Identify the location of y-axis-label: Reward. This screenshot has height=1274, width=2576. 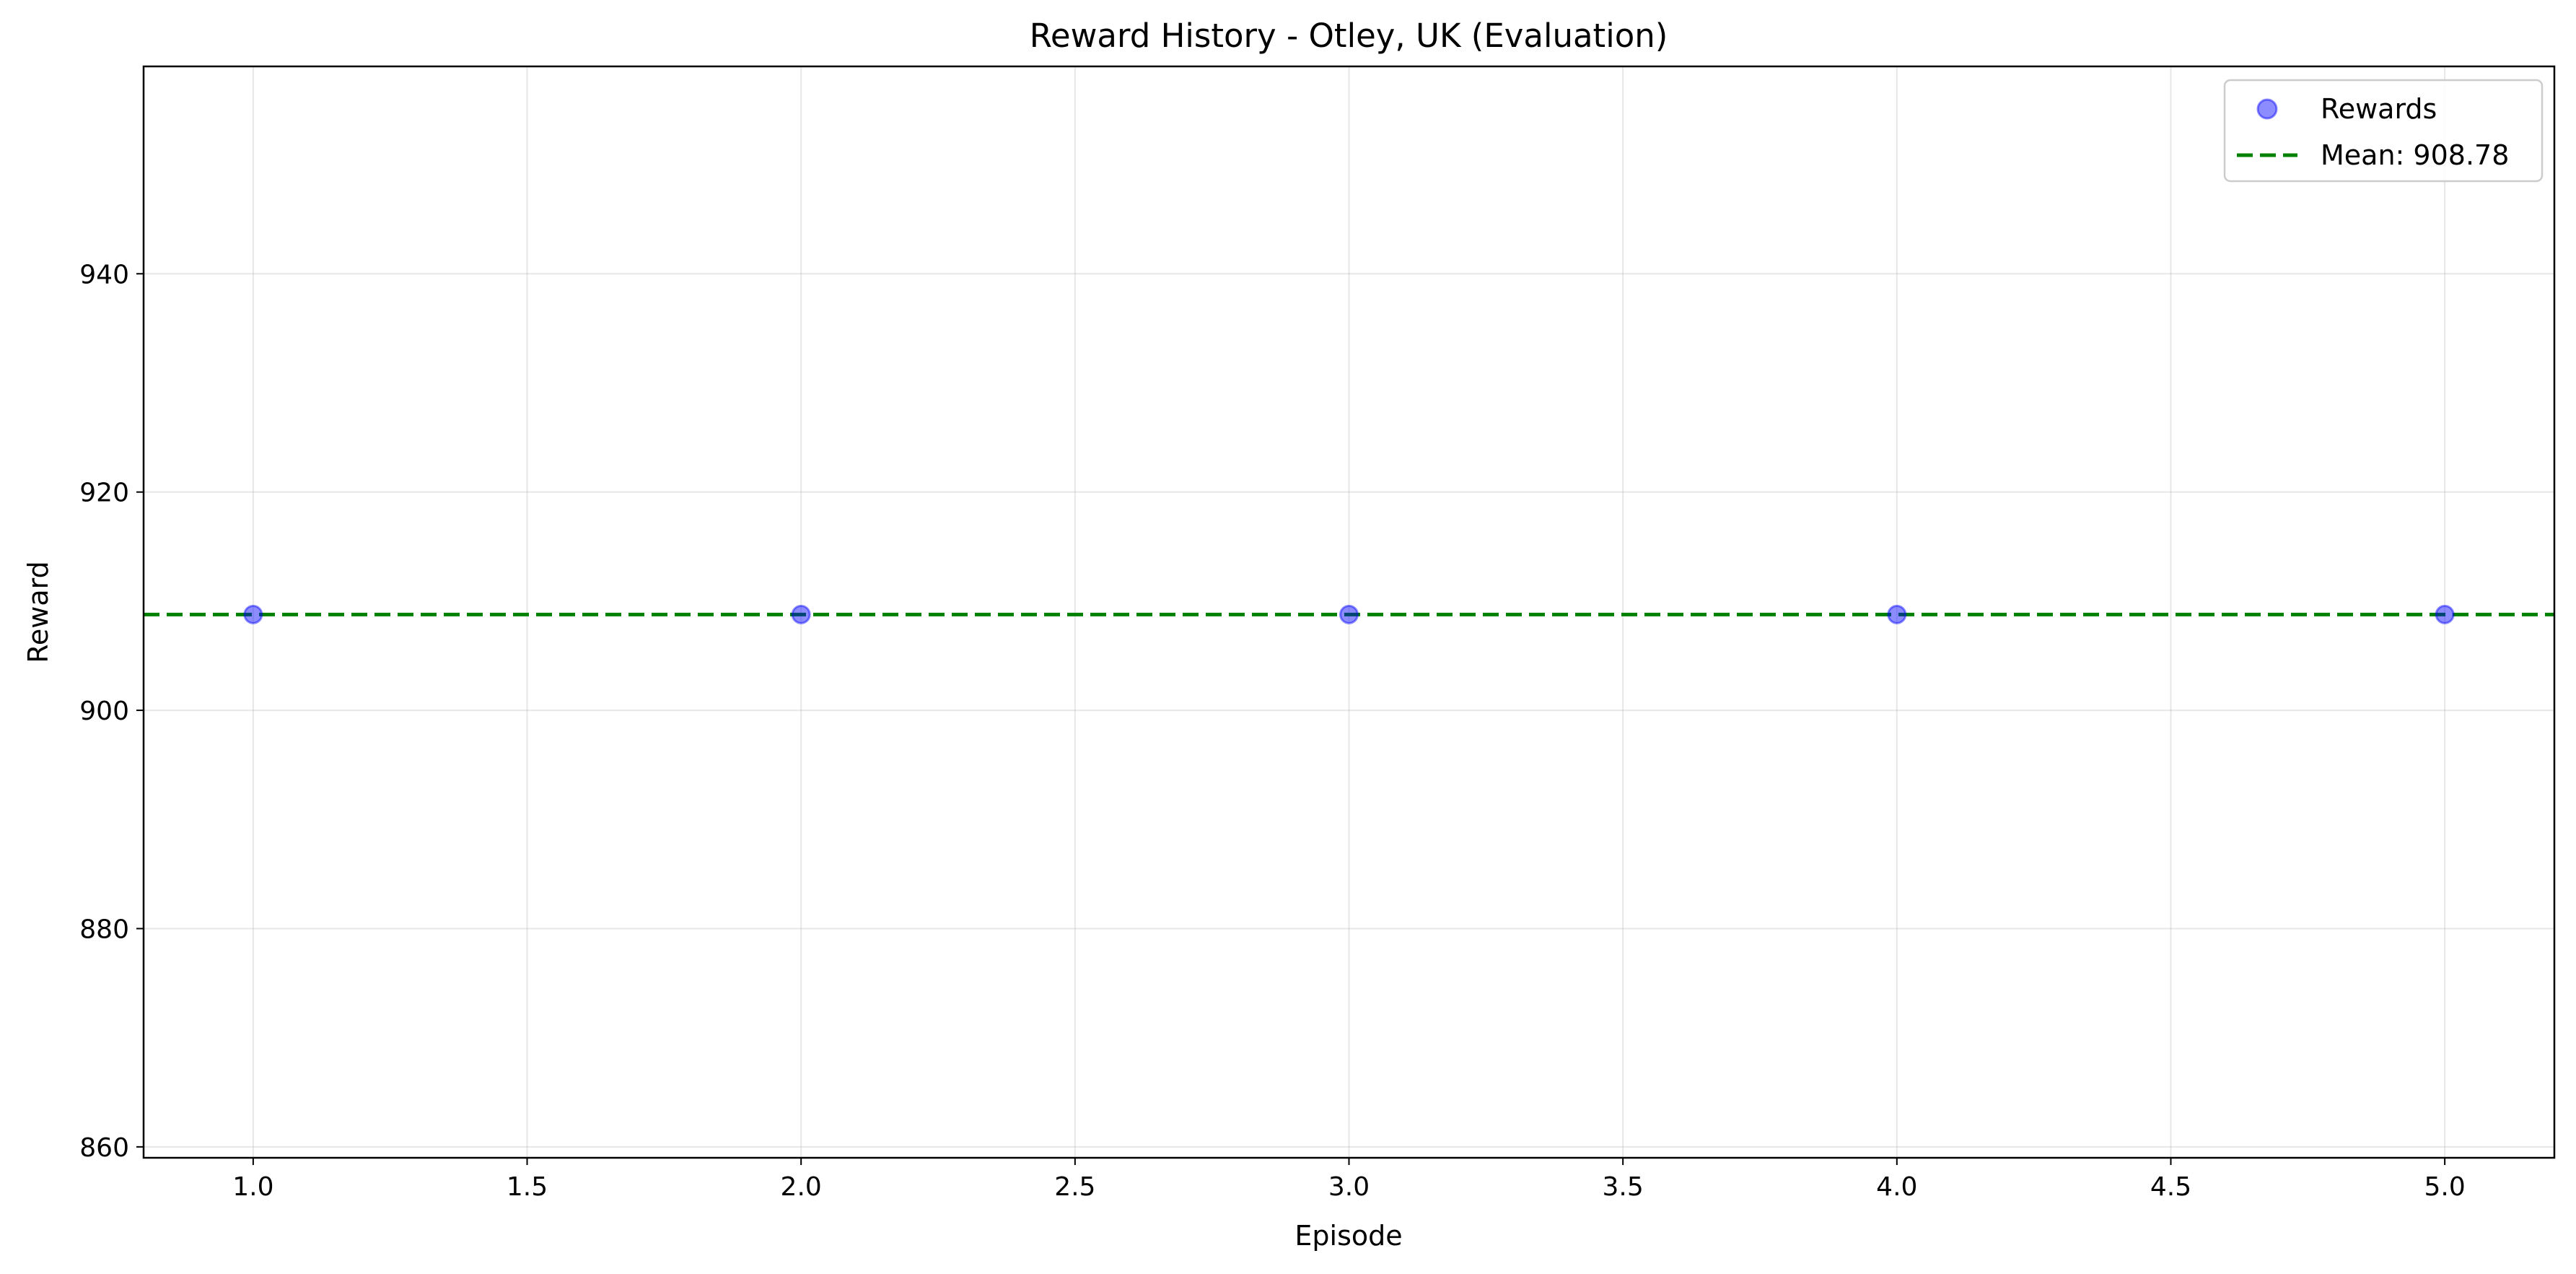
(38, 612).